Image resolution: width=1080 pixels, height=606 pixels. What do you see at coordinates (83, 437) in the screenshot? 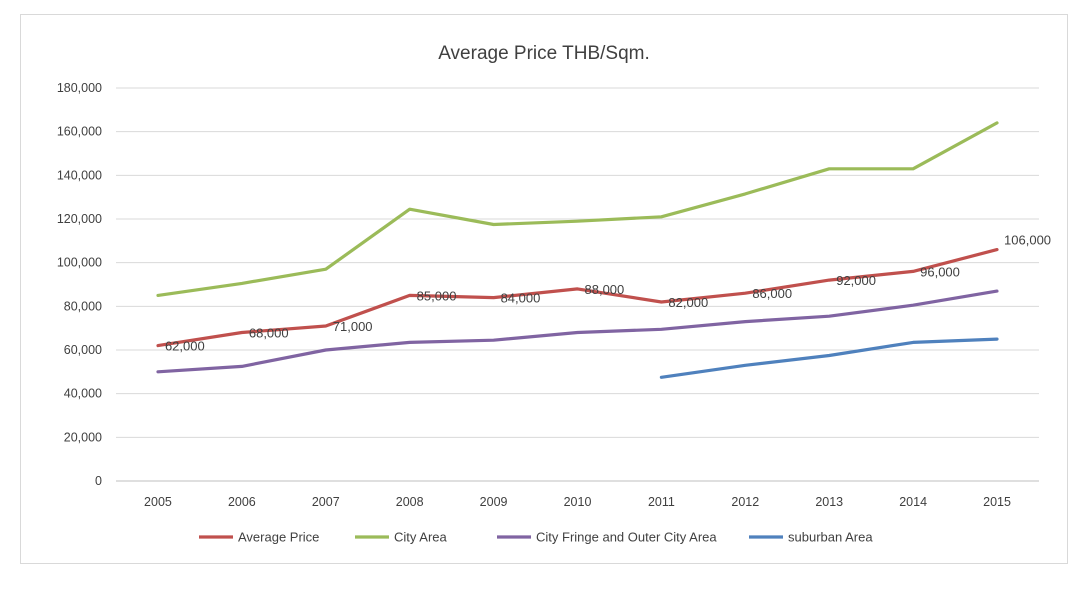
I see `y-tick-label: 20,000` at bounding box center [83, 437].